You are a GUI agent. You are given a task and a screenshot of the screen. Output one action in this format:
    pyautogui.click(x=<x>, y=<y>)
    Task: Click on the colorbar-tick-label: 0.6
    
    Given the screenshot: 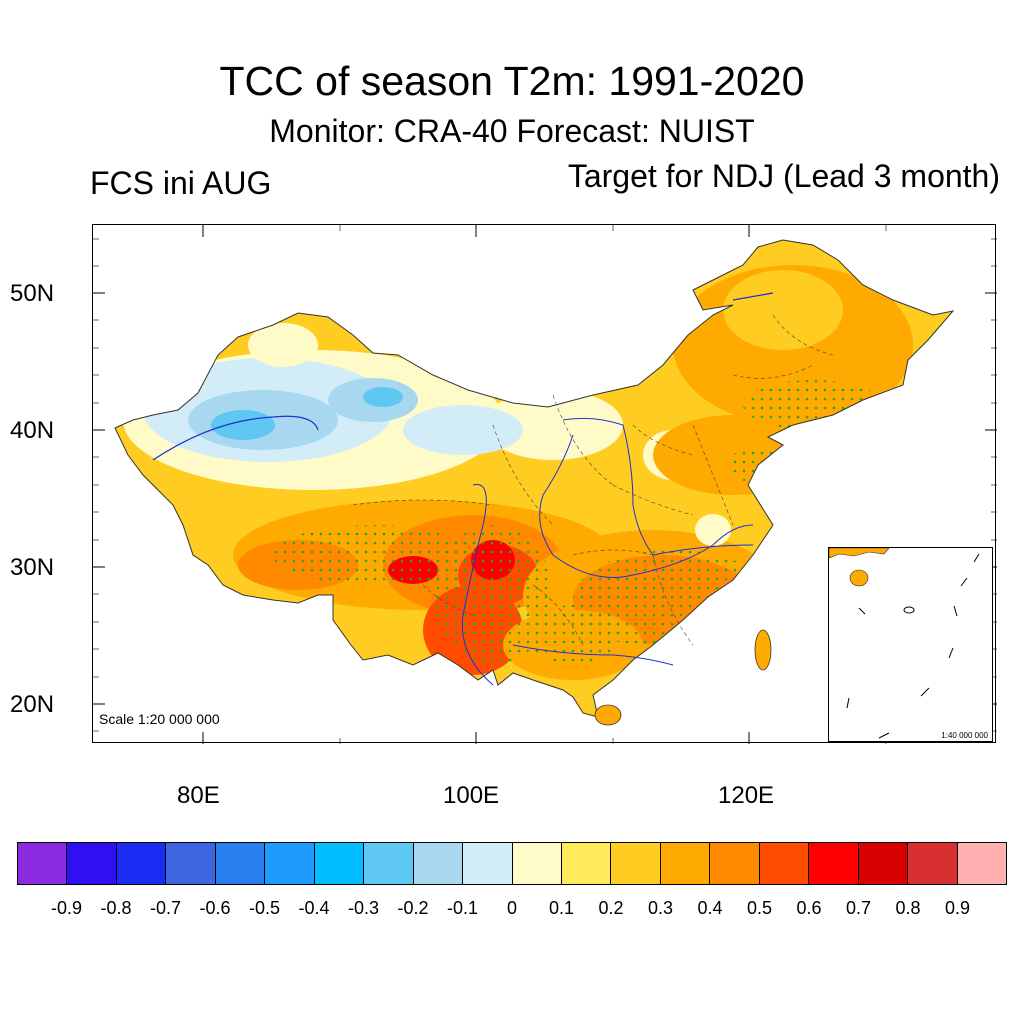 What is the action you would take?
    pyautogui.click(x=809, y=908)
    